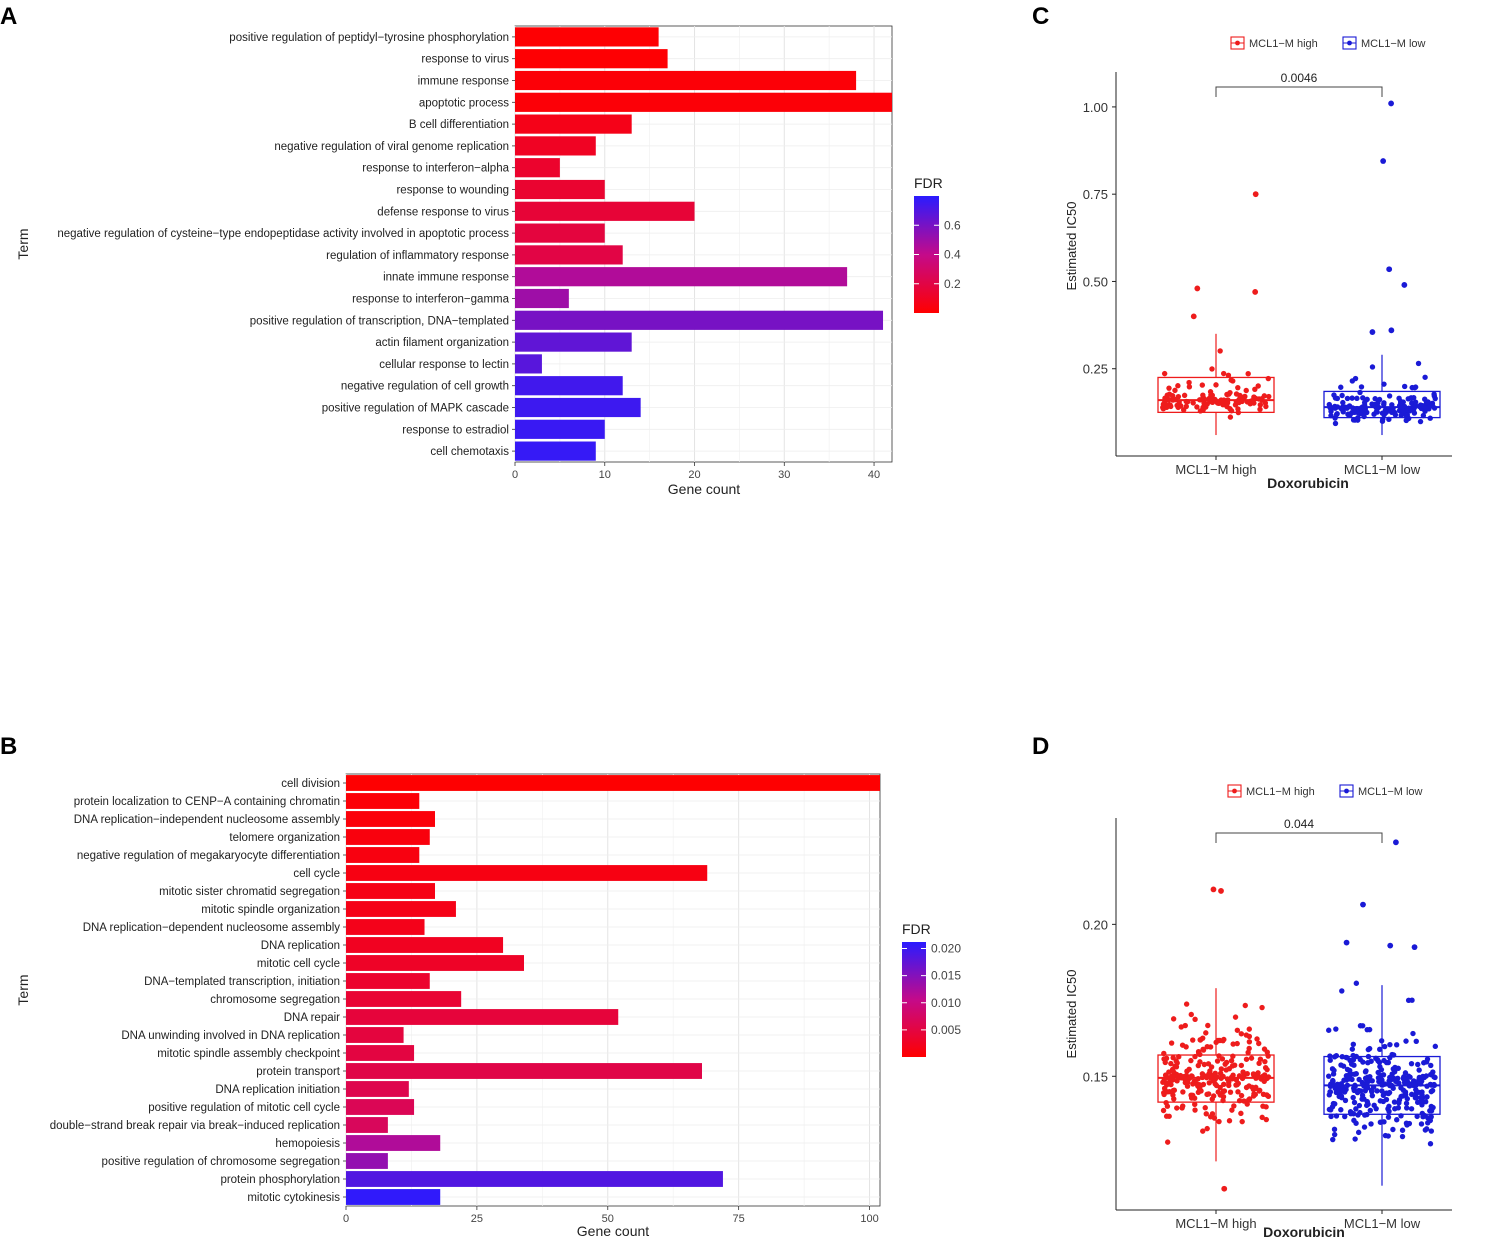 Image resolution: width=1488 pixels, height=1243 pixels. What do you see at coordinates (1071, 1014) in the screenshot?
I see `y-axis-label-d: Estimated IC50` at bounding box center [1071, 1014].